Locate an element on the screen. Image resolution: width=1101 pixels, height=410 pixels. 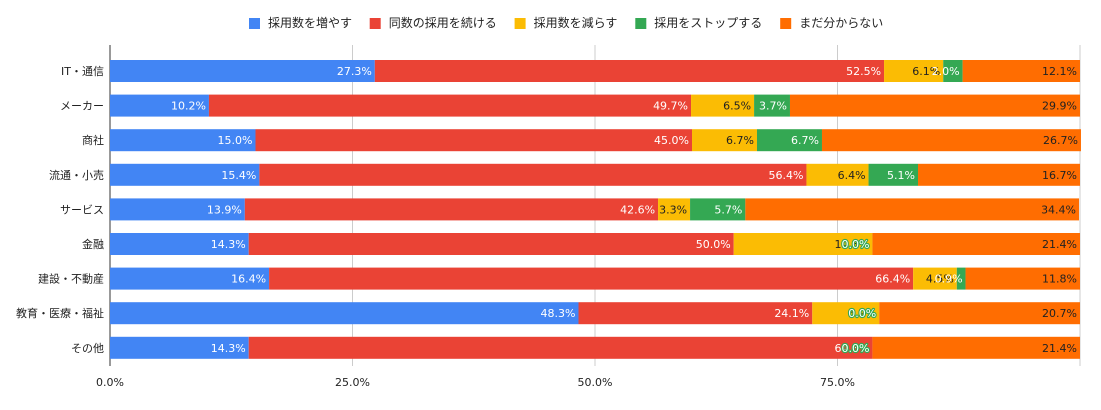
data-label: 5.1% is located at coordinates (901, 175).